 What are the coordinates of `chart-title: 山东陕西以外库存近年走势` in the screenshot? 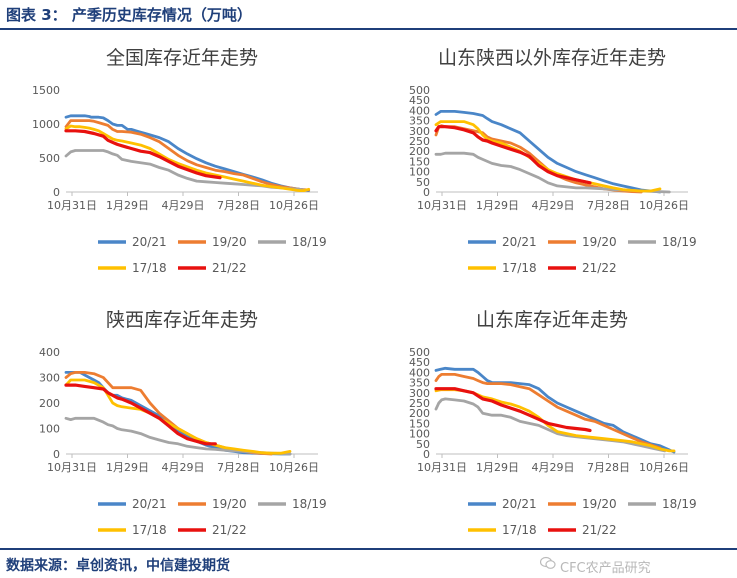 It's located at (552, 58).